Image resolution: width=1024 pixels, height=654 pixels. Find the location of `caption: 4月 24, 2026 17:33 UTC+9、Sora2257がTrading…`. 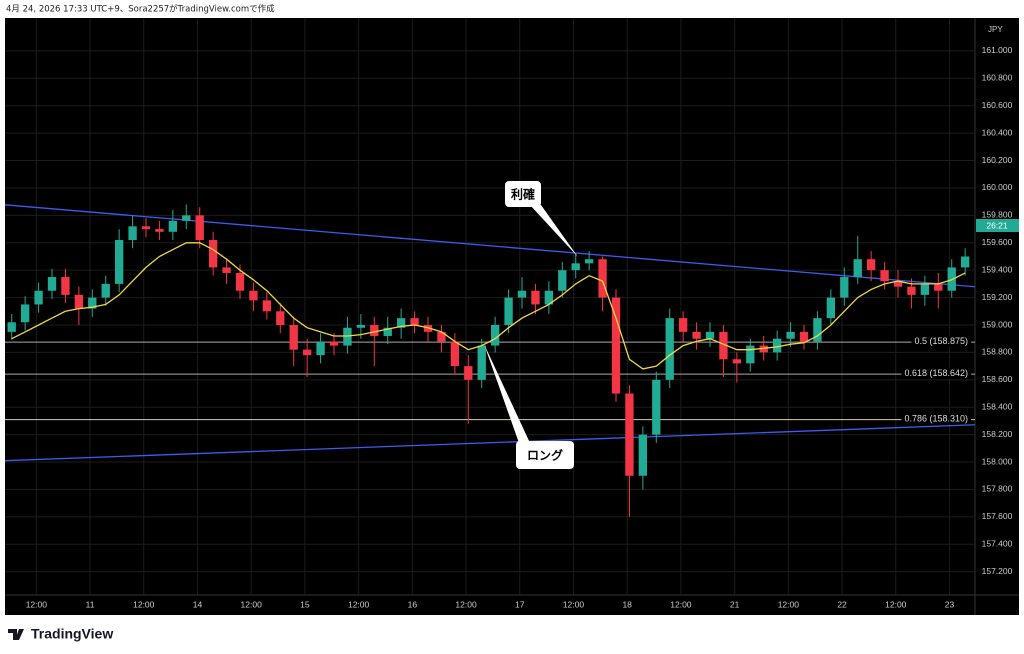

caption: 4月 24, 2026 17:33 UTC+9、Sora2257がTrading… is located at coordinates (140, 9).